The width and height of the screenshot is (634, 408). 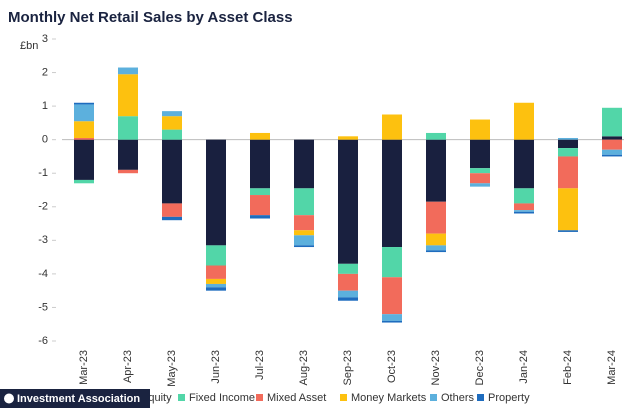 I want to click on y-axis-label: £bn, so click(x=29, y=46).